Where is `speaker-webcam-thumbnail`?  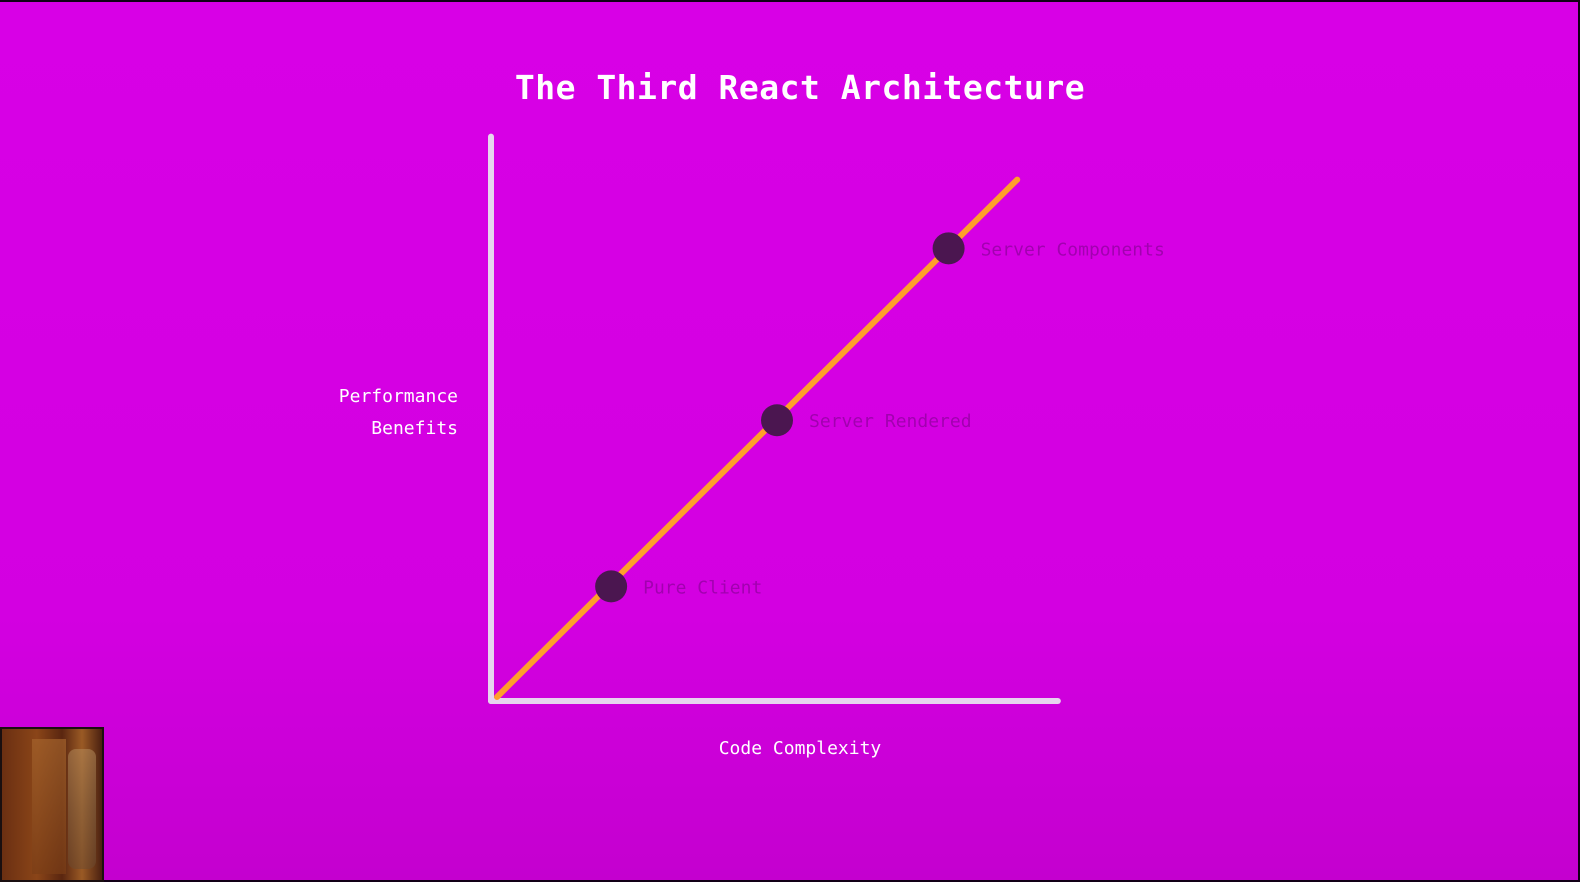 speaker-webcam-thumbnail is located at coordinates (52, 804).